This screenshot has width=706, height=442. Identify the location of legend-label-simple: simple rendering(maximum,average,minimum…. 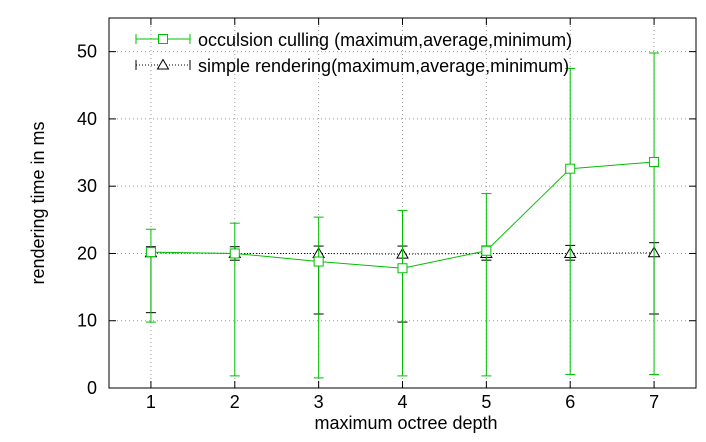
(383, 66).